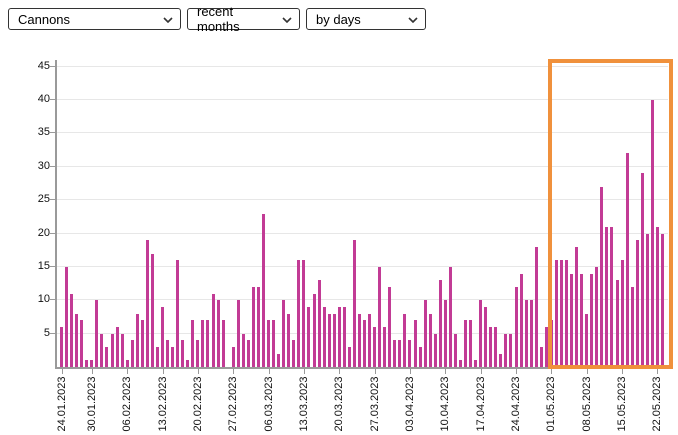  I want to click on x-tick-label: 01.05.2023, so click(551, 404).